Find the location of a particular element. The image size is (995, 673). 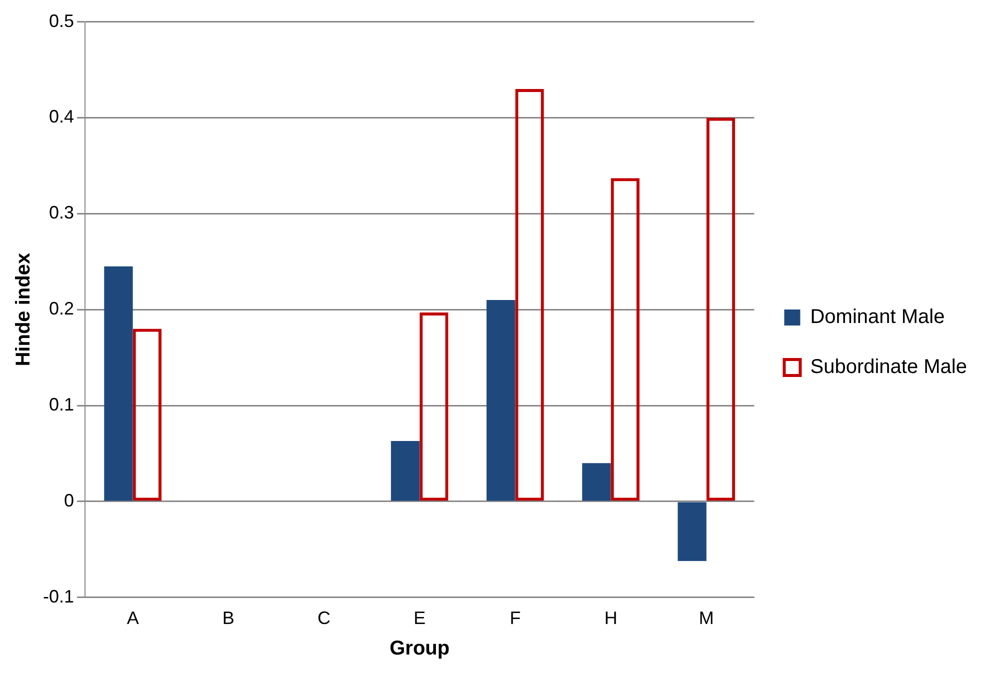

x-tick-label: H is located at coordinates (611, 618).